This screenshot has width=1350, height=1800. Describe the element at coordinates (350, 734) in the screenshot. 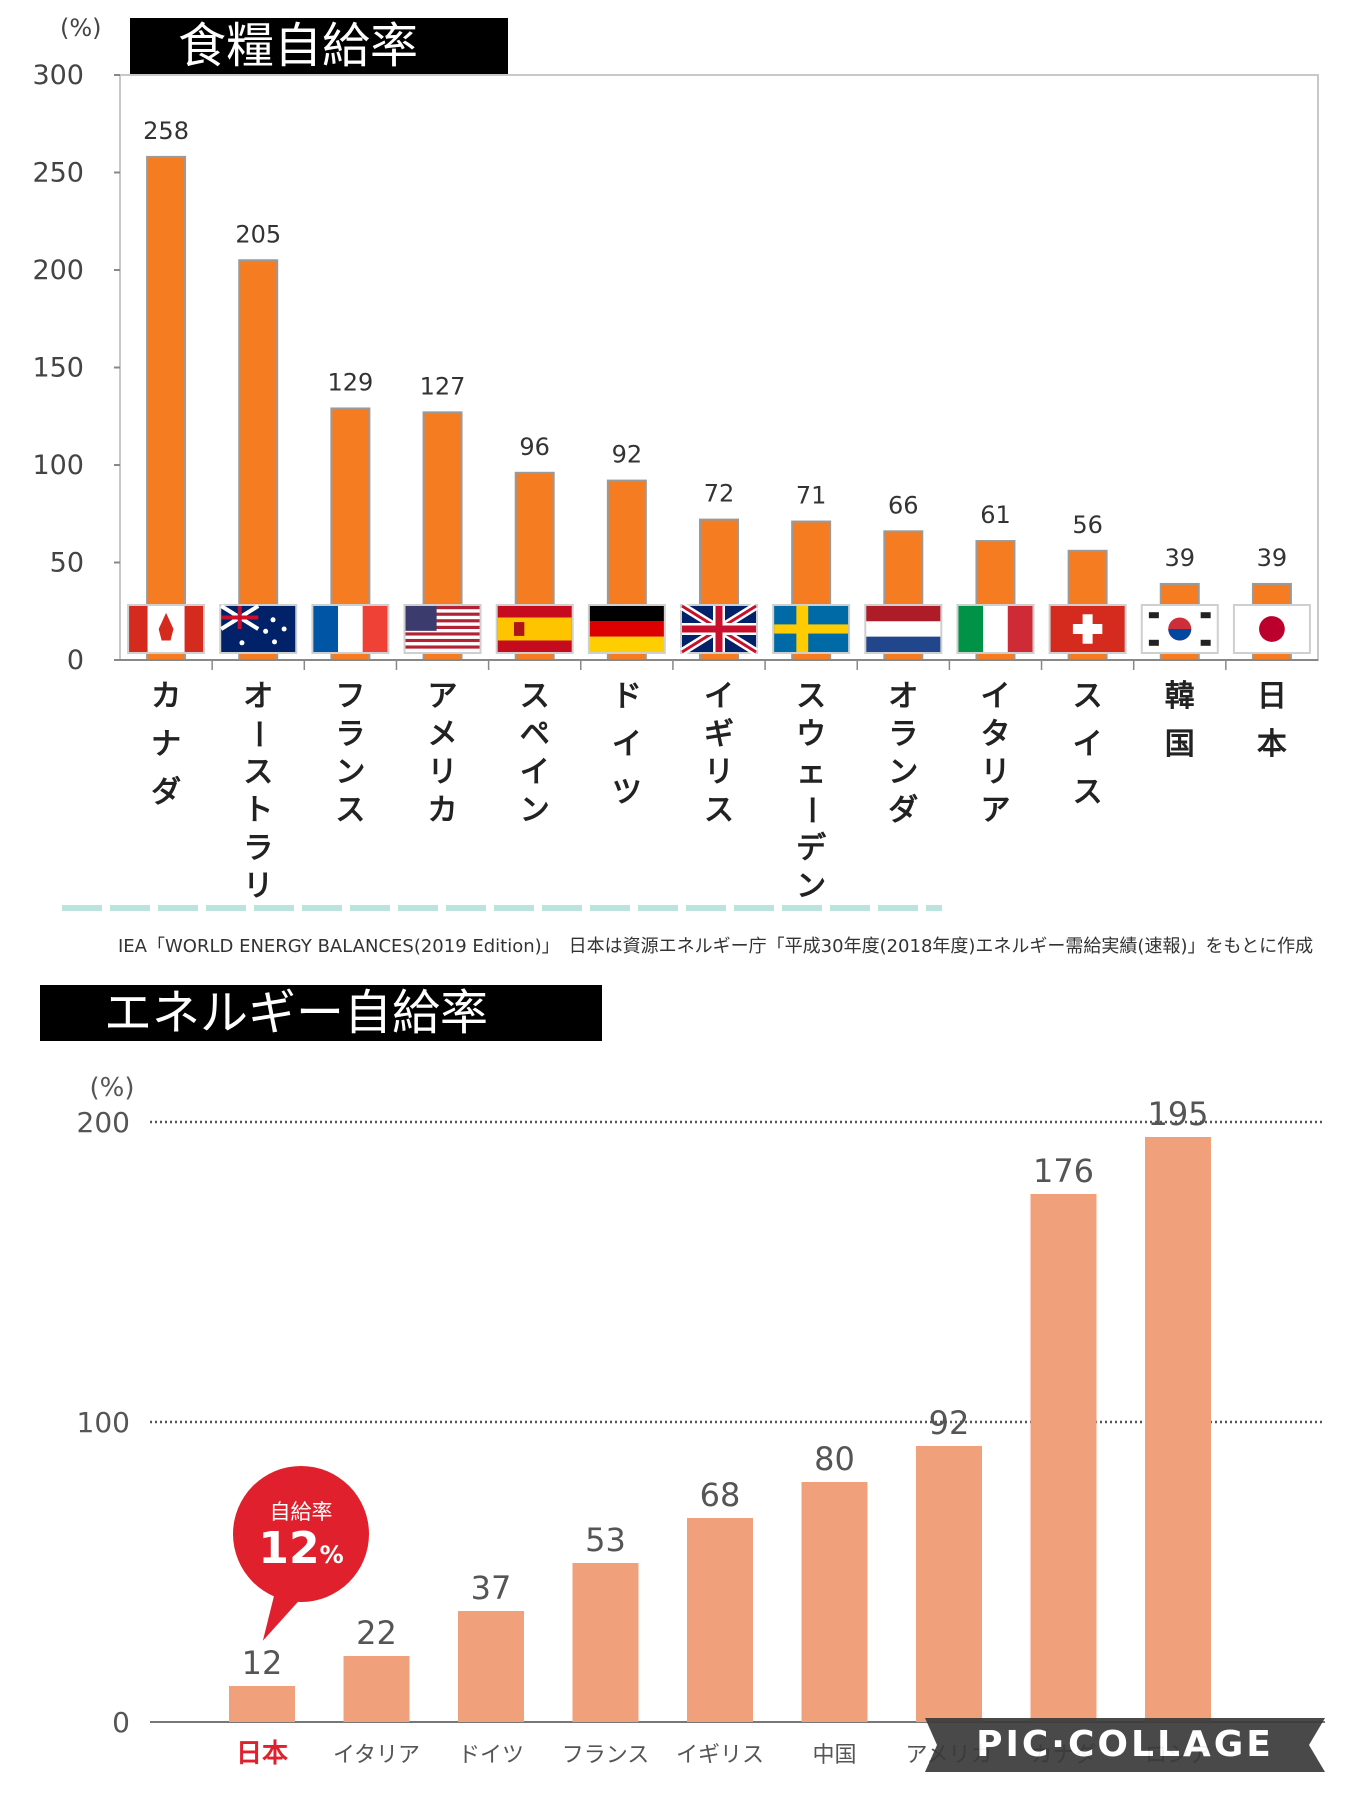

I see `svg-text: ラ` at that location.